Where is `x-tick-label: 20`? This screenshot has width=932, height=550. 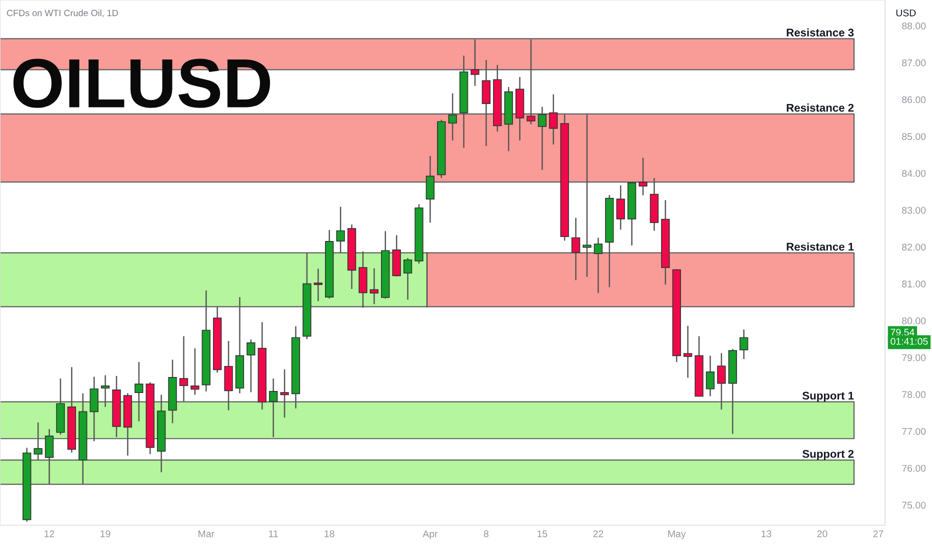 x-tick-label: 20 is located at coordinates (822, 534).